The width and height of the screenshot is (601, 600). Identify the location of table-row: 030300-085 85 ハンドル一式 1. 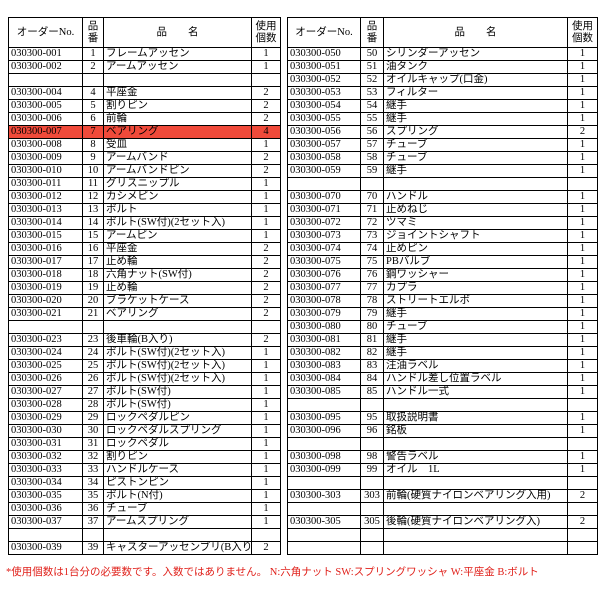
(442, 392).